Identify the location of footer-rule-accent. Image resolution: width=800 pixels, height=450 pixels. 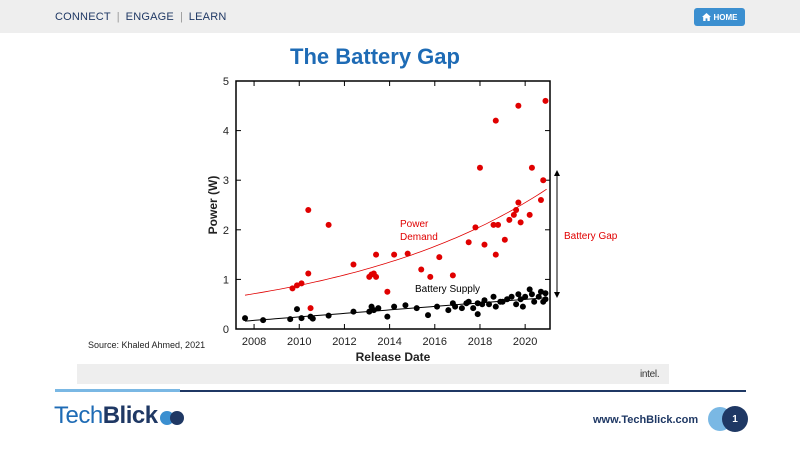
(117, 390).